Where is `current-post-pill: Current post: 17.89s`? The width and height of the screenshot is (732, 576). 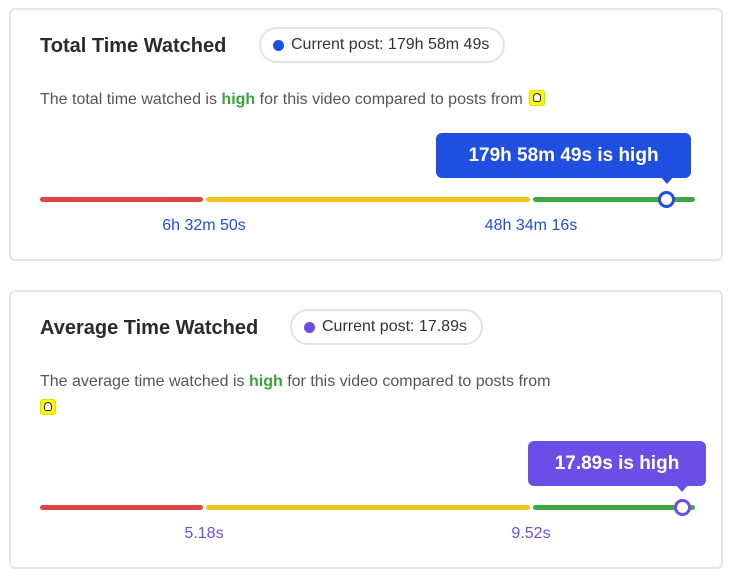 current-post-pill: Current post: 17.89s is located at coordinates (386, 327).